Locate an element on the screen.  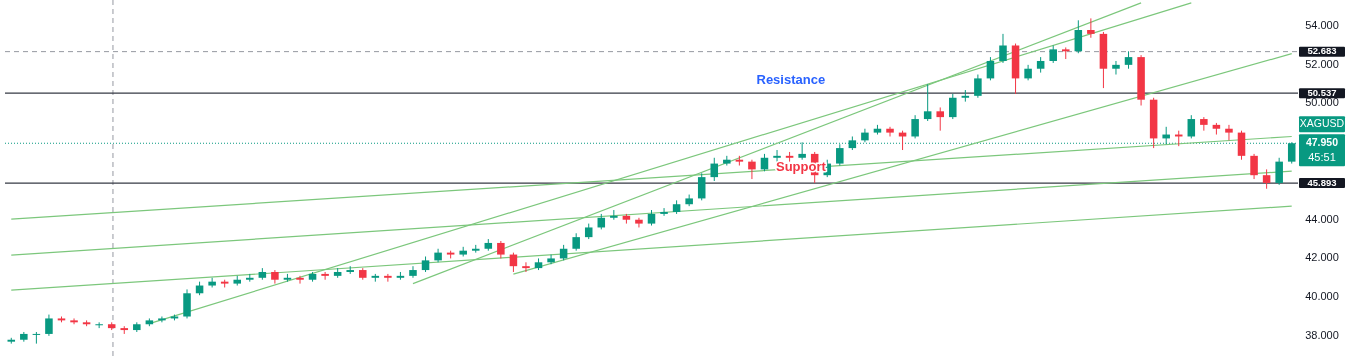
annotation: Resistance is located at coordinates (791, 80).